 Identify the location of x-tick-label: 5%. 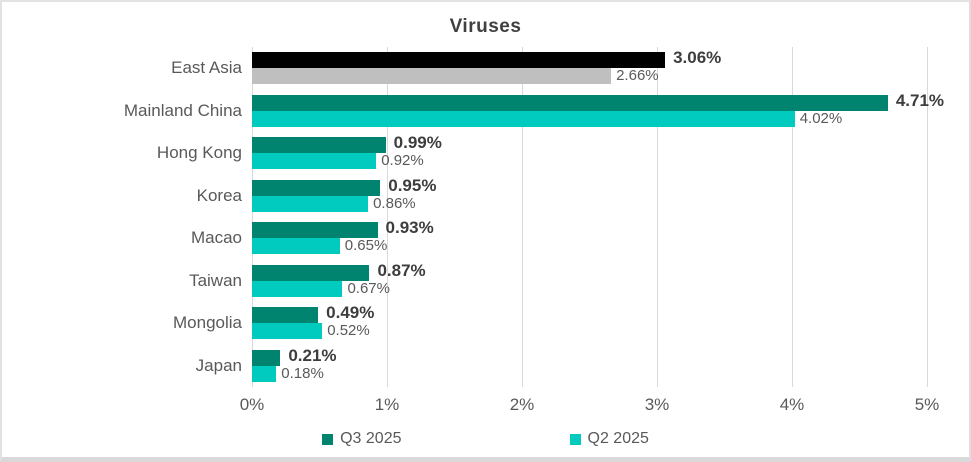
(927, 404).